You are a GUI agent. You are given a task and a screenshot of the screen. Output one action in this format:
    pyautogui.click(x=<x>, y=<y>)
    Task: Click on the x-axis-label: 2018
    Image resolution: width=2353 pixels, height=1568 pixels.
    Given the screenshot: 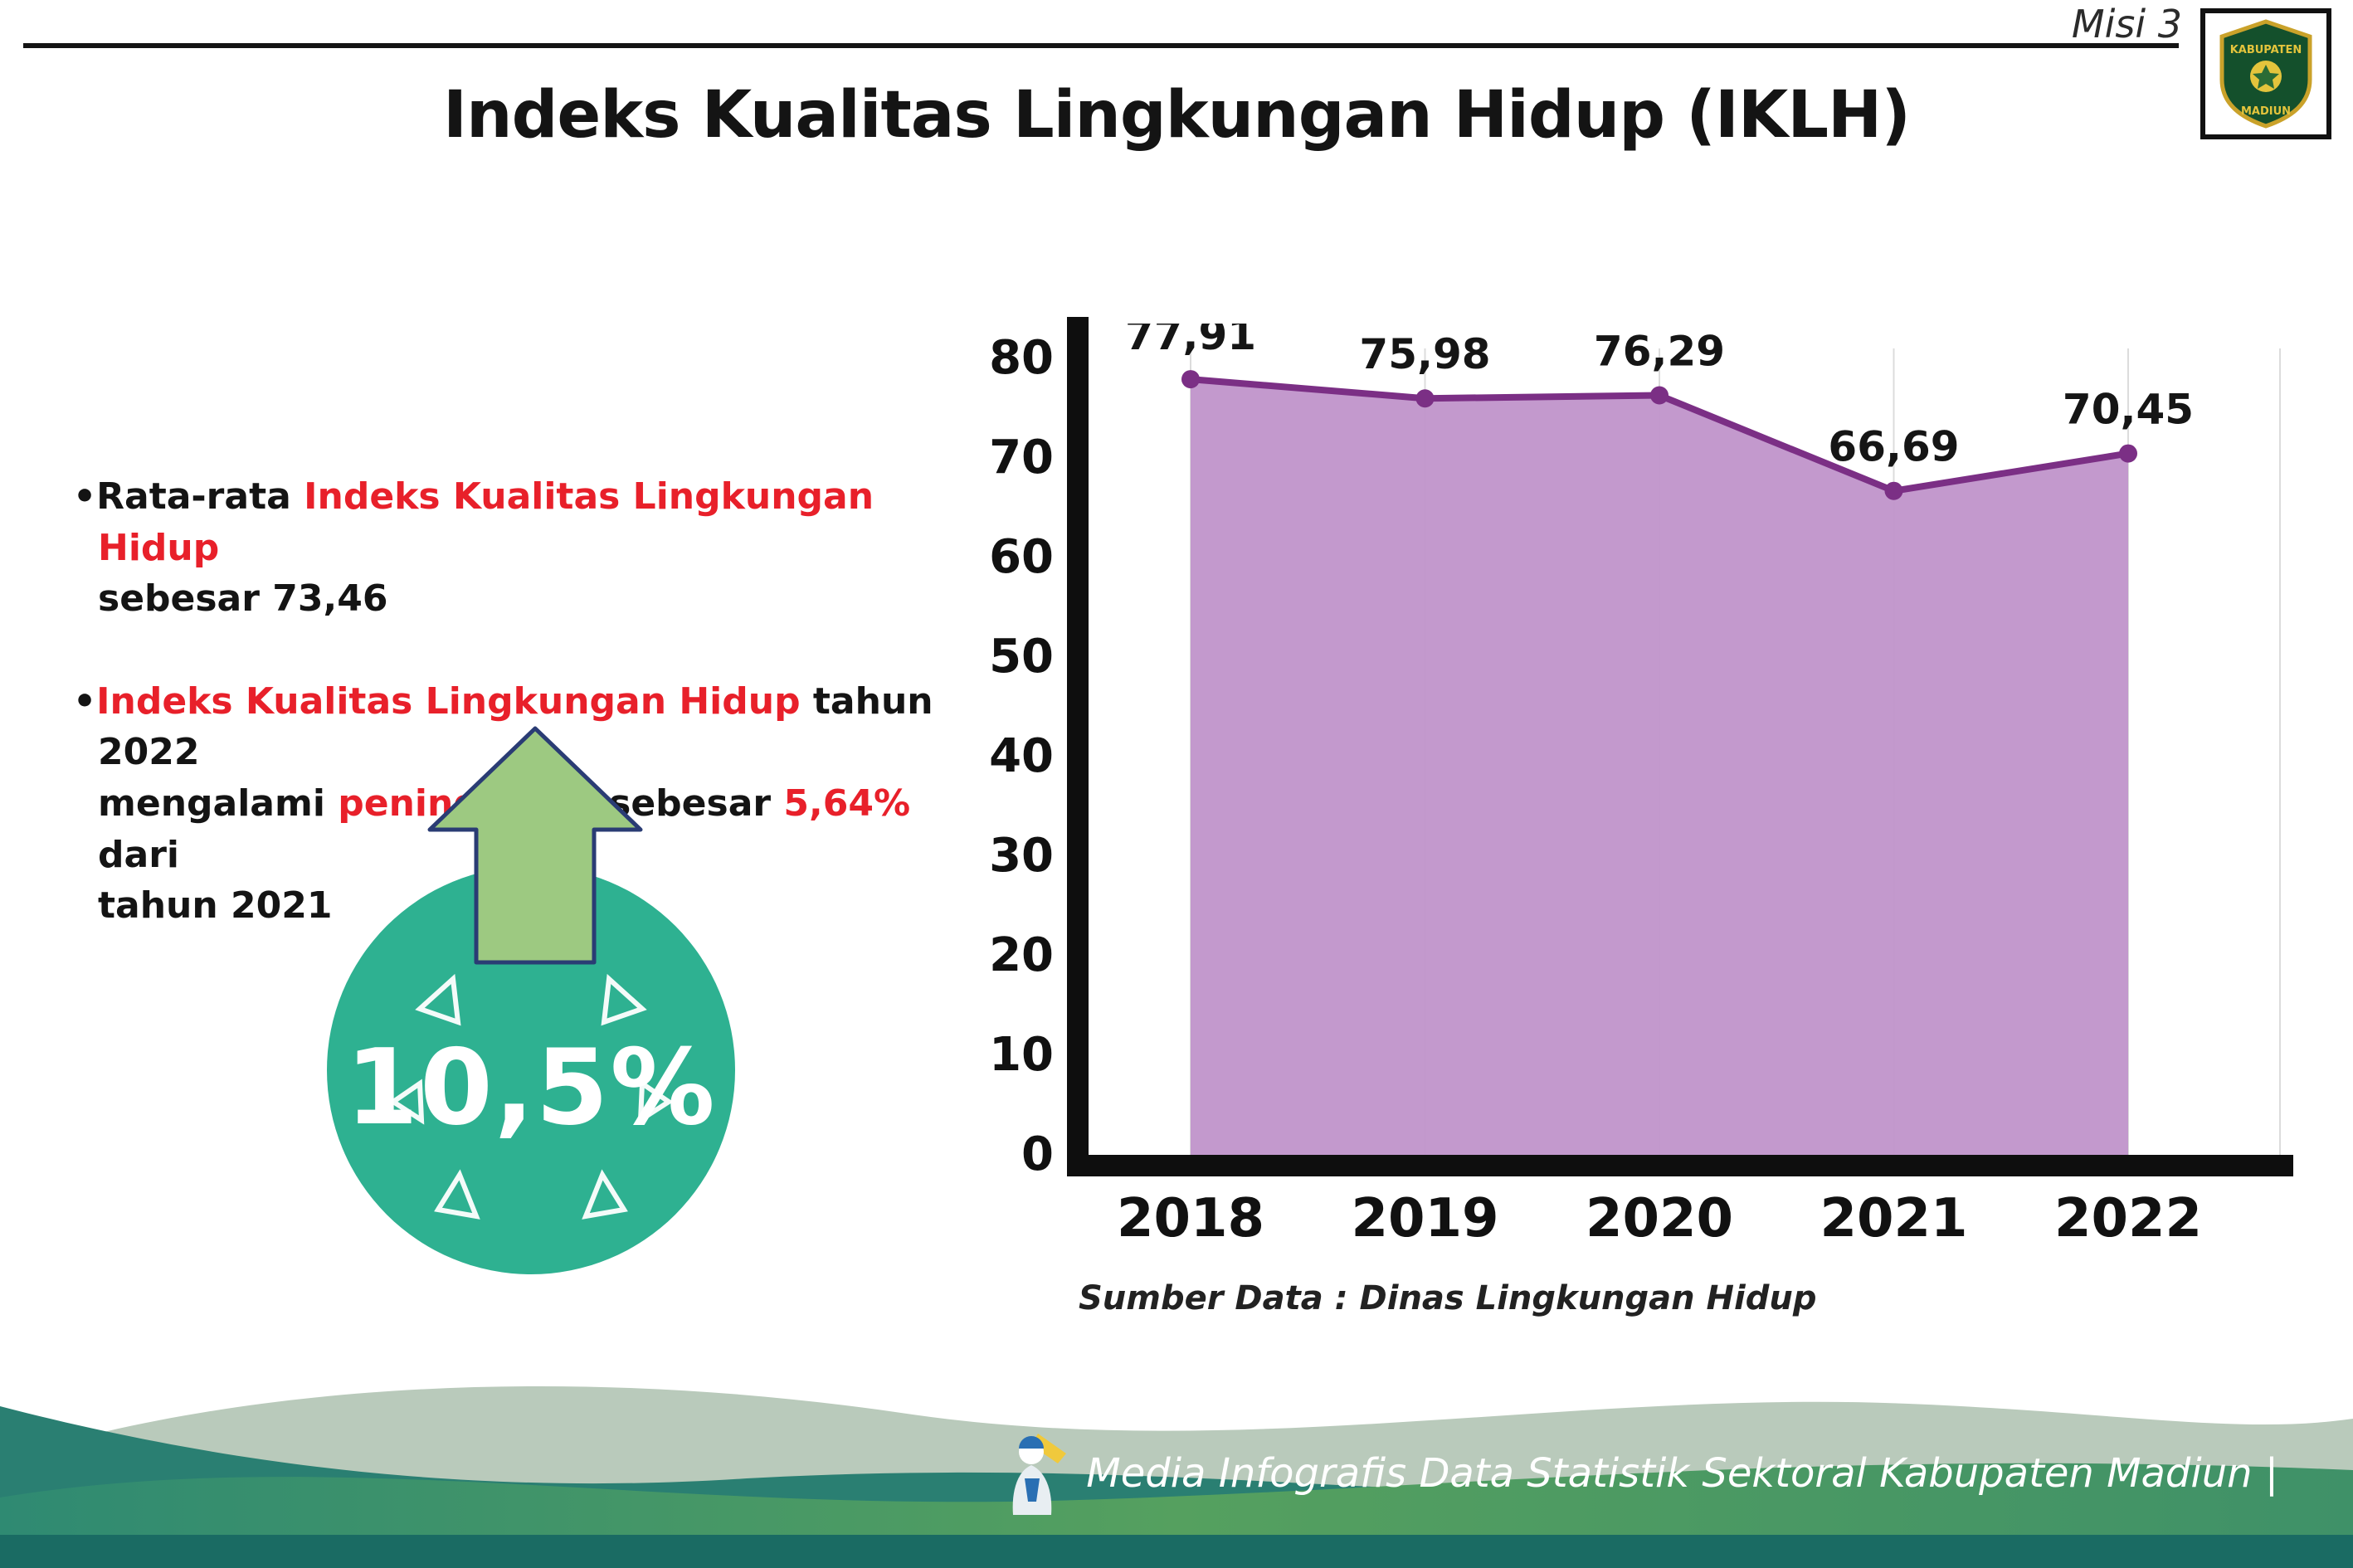 What is the action you would take?
    pyautogui.click(x=1190, y=1218)
    